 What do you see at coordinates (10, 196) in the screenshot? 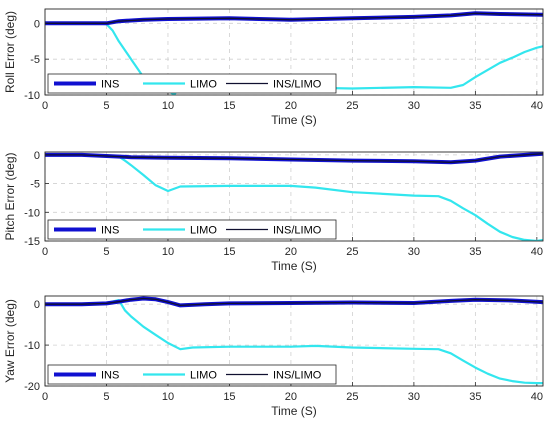
I see `y-axis-label: Pitch Error (deg)` at bounding box center [10, 196].